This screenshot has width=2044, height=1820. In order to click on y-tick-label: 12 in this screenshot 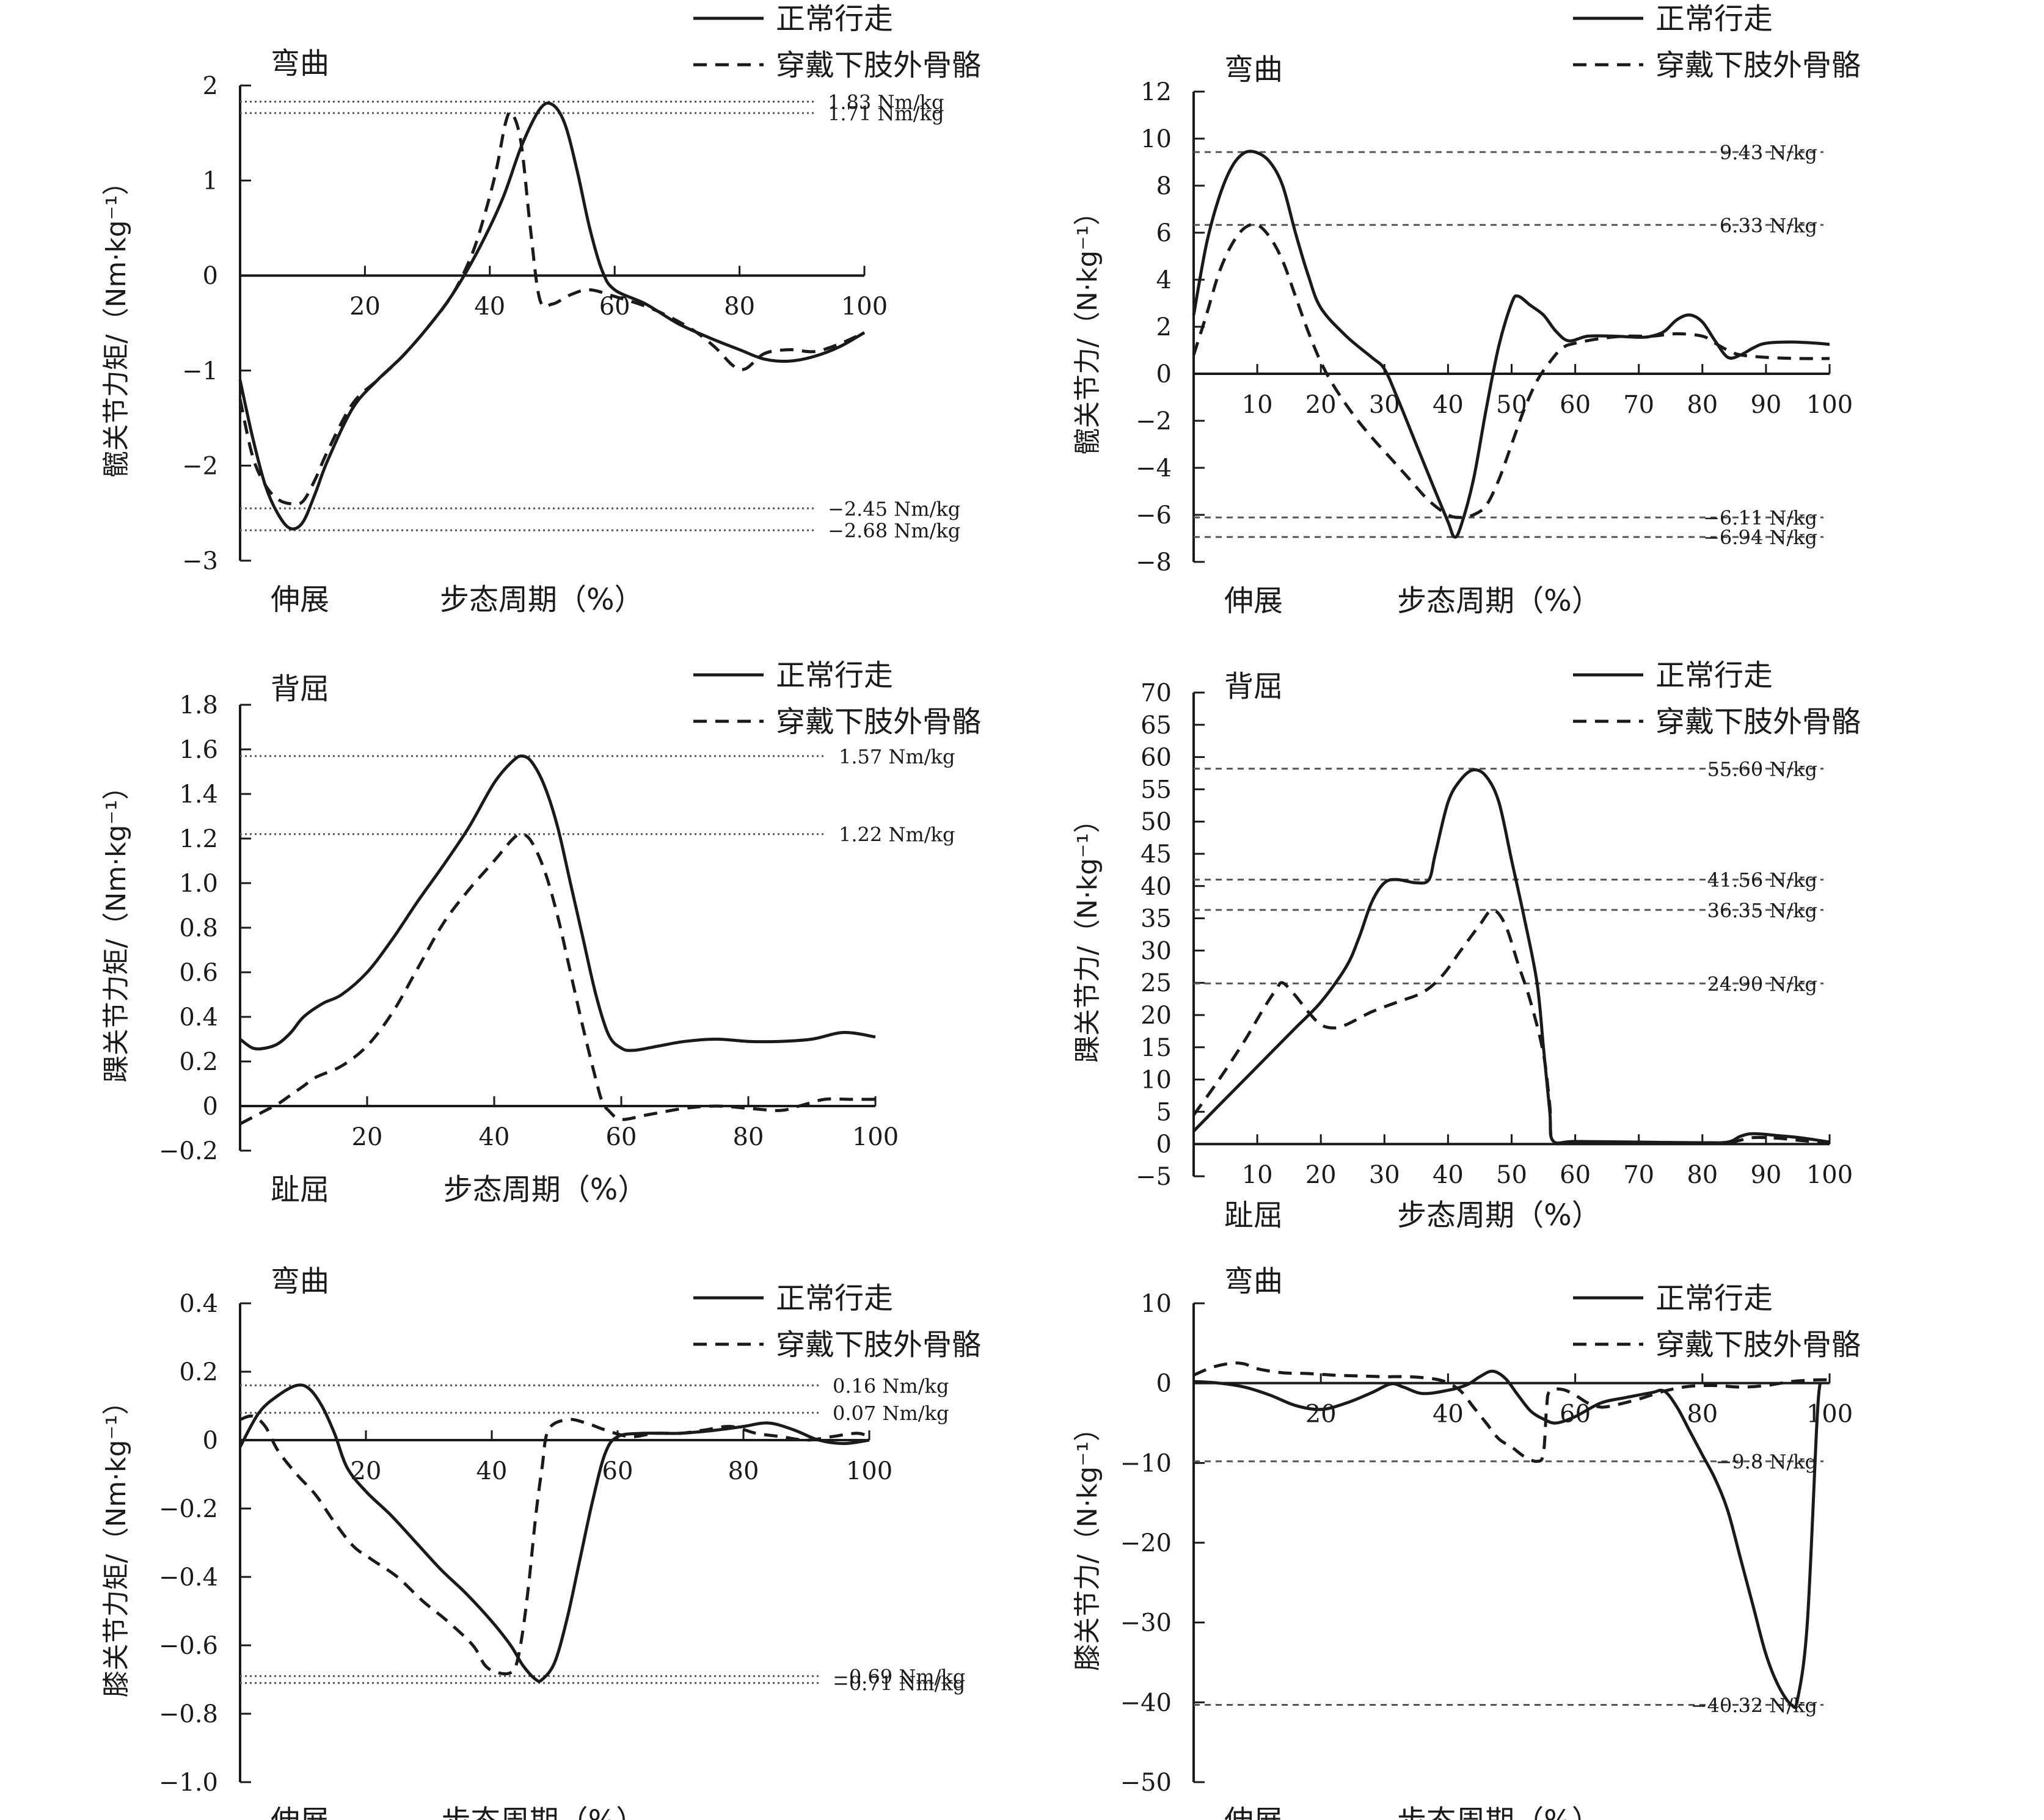, I will do `click(1157, 92)`.